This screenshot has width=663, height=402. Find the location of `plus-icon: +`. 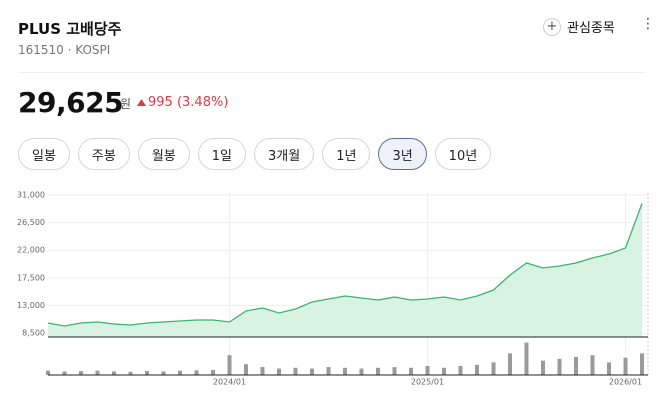

plus-icon: + is located at coordinates (552, 26).